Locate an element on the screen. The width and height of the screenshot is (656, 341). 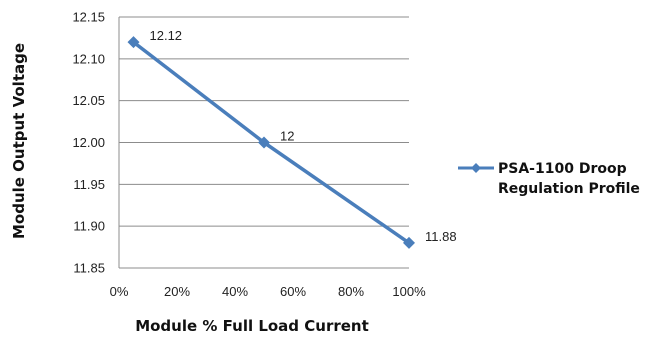
y-tick-label: 11.90 is located at coordinates (89, 226).